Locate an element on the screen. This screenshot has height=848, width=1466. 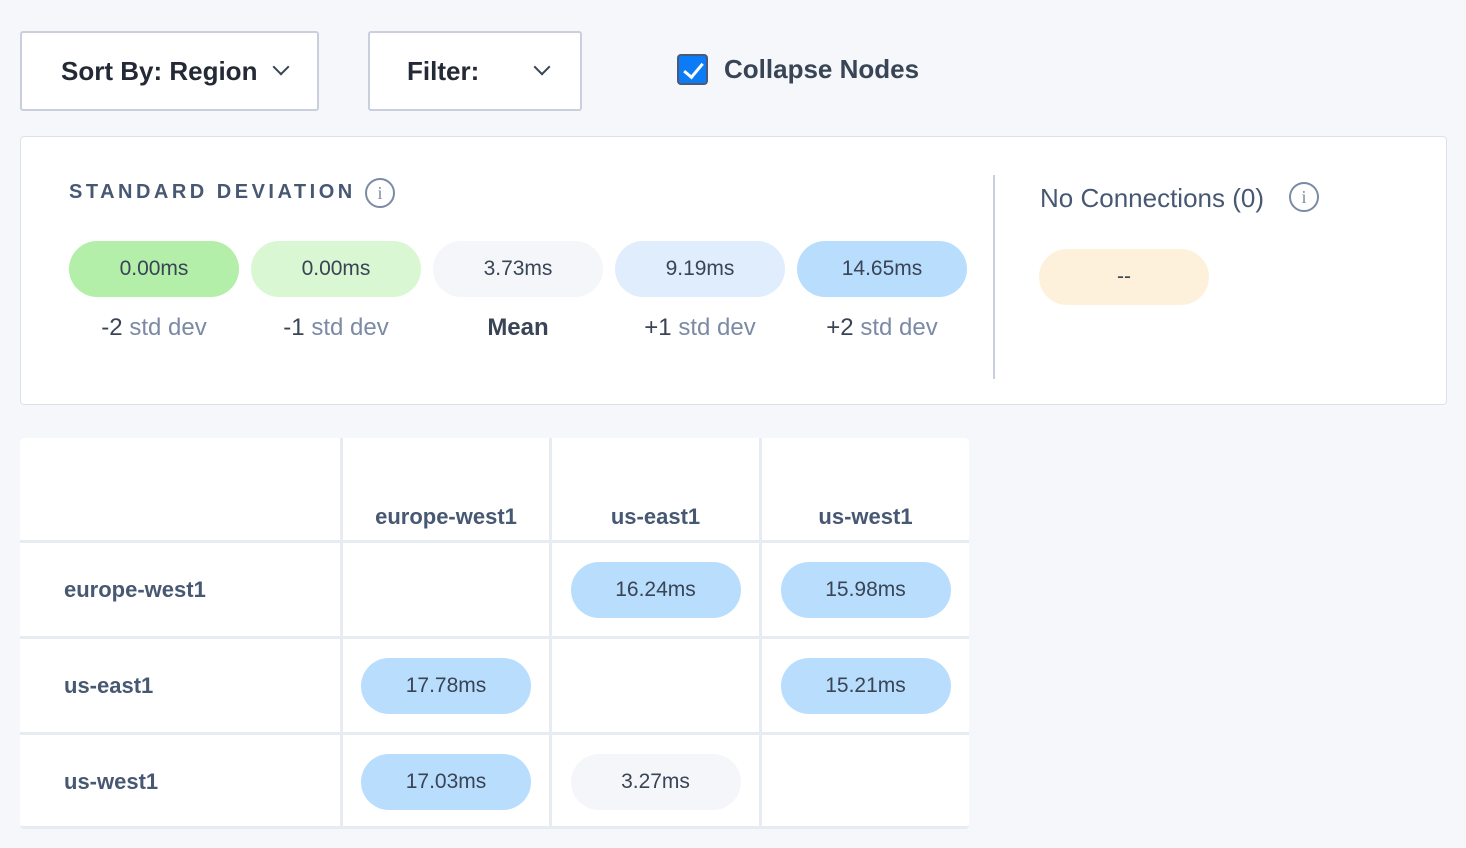
row-header-label: us-west1 is located at coordinates (111, 781).